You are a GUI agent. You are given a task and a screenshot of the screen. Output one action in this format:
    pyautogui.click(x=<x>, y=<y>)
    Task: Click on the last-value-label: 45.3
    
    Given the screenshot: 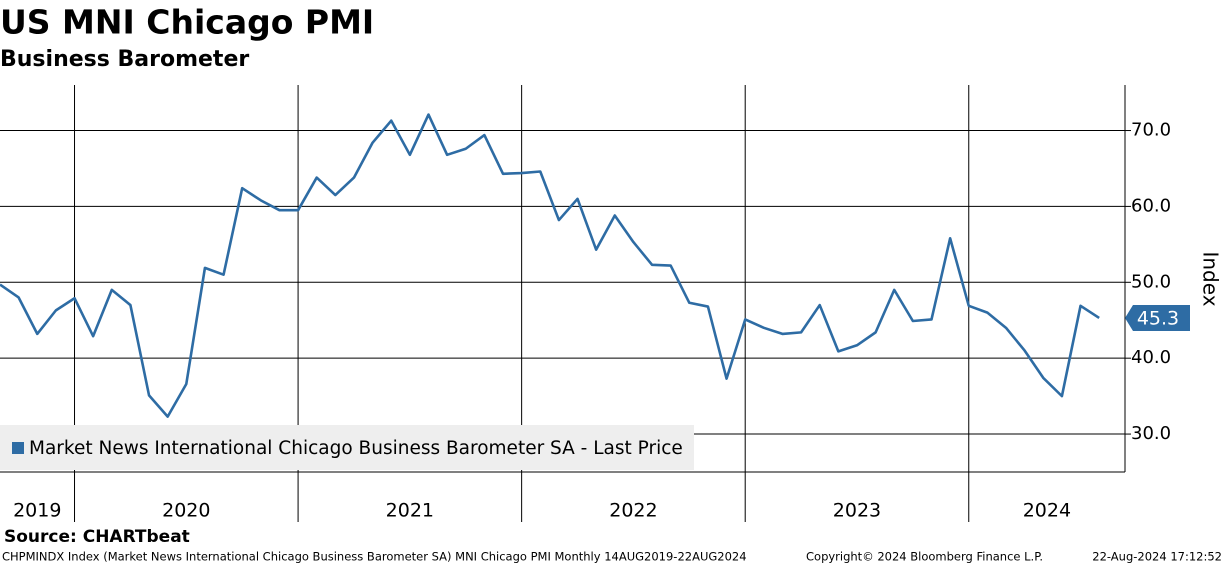 What is the action you would take?
    pyautogui.click(x=1158, y=318)
    